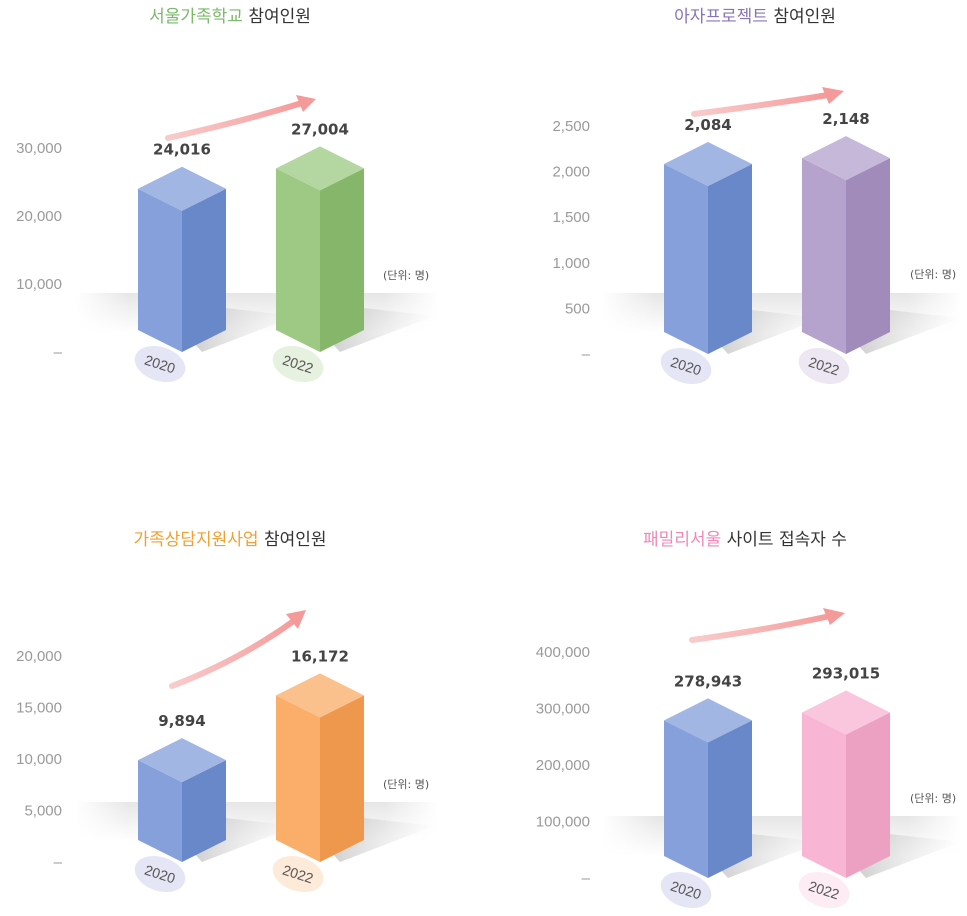 This screenshot has height=916, width=967. What do you see at coordinates (563, 822) in the screenshot?
I see `y-tick-label: 100,000` at bounding box center [563, 822].